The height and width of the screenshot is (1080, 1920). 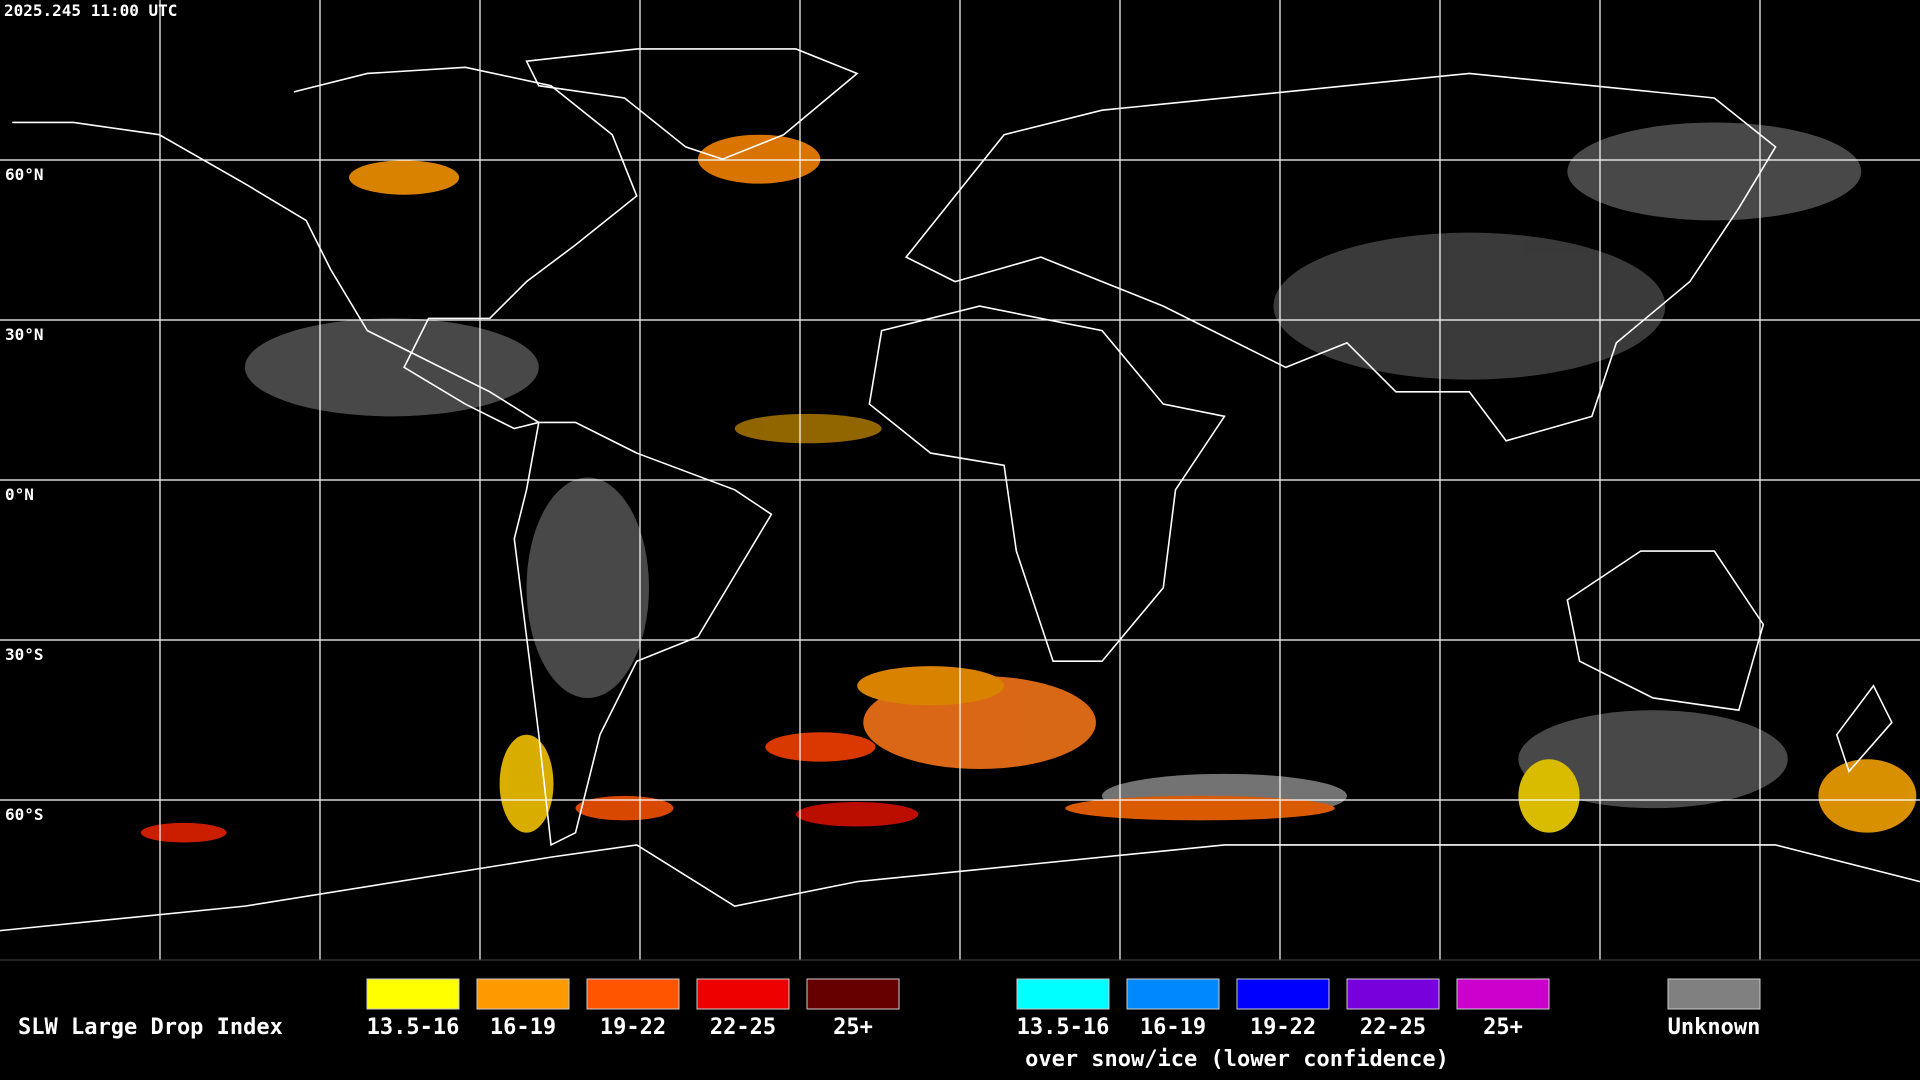 What do you see at coordinates (1864, 729) in the screenshot?
I see `coast-new-zealand` at bounding box center [1864, 729].